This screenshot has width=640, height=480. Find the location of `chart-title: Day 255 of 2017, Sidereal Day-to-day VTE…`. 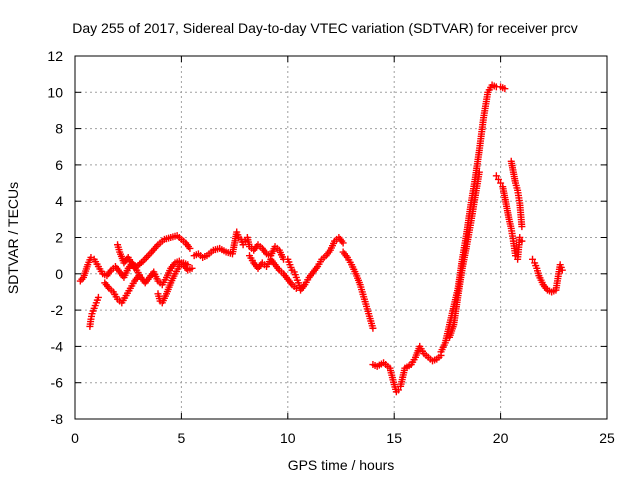

chart-title: Day 255 of 2017, Sidereal Day-to-day VTE… is located at coordinates (325, 28).